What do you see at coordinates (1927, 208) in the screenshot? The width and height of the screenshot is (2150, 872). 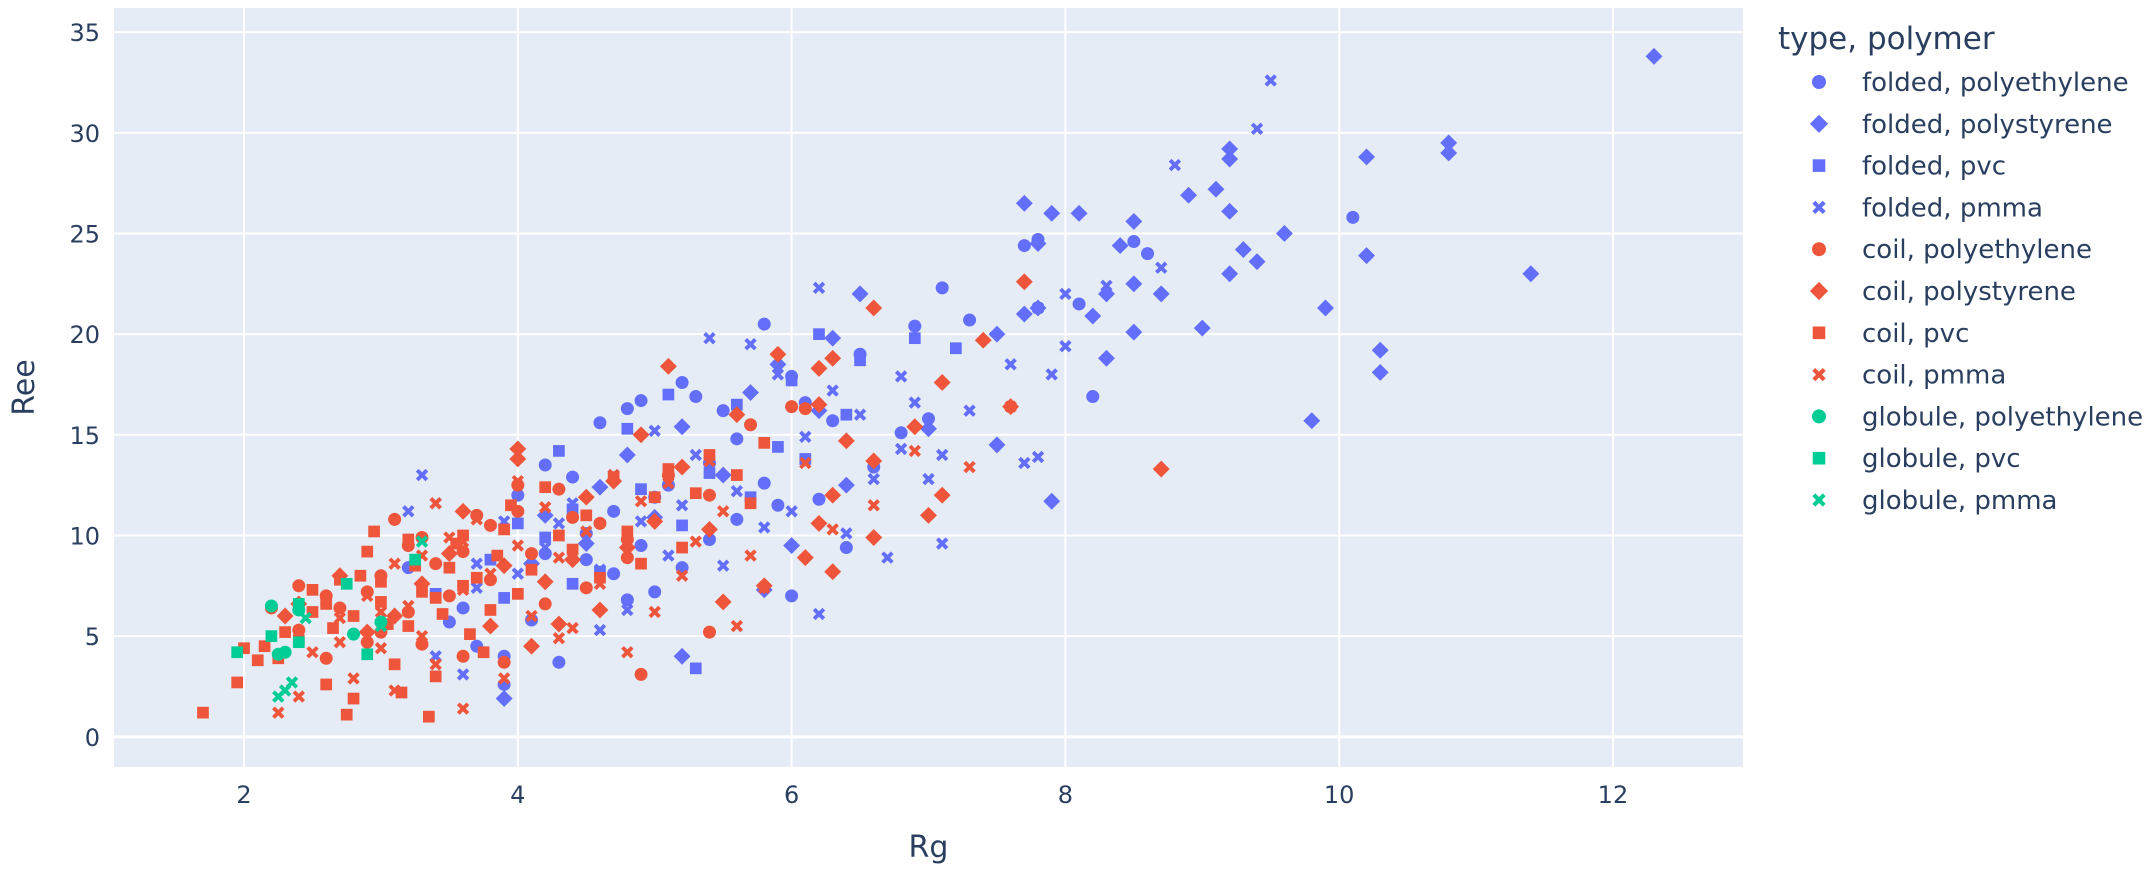 I see `legend-item: folded, pmma` at bounding box center [1927, 208].